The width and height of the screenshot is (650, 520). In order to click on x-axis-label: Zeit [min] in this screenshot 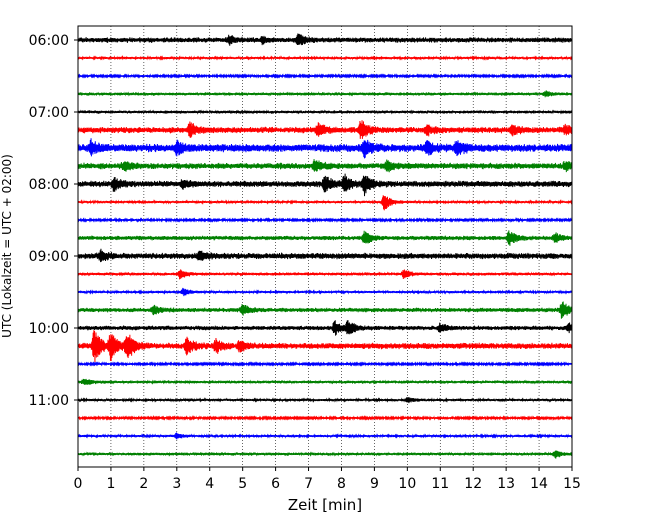, I will do `click(325, 505)`.